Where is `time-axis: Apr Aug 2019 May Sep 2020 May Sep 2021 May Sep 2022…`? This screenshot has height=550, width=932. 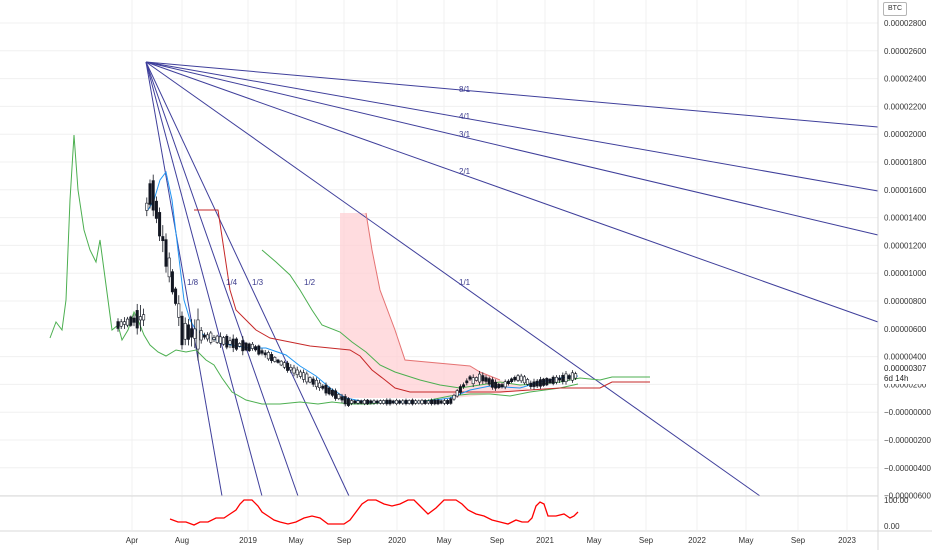
time-axis: Apr Aug 2019 May Sep 2020 May Sep 2021 May Sep 2022… is located at coordinates (466, 520).